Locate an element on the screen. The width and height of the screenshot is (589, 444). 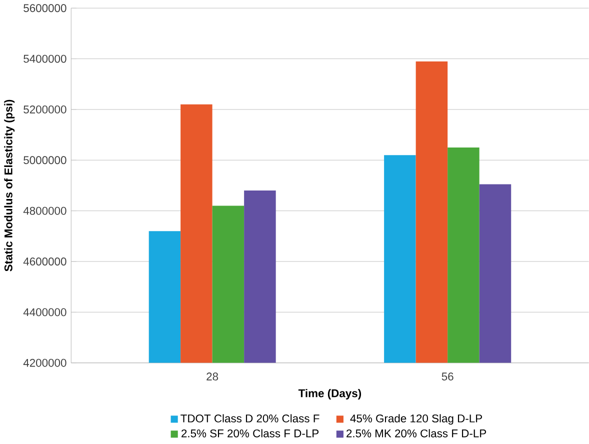
y-tick-label: 4200000 is located at coordinates (44, 362).